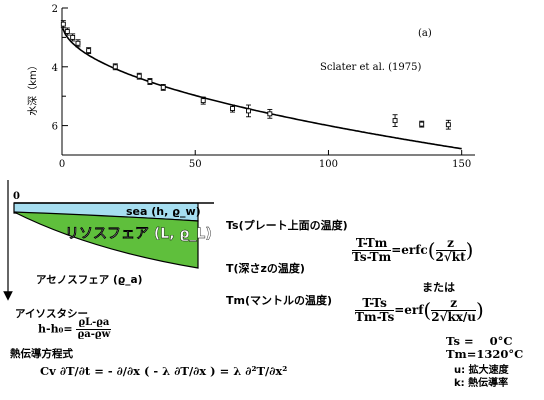 Image resolution: width=544 pixels, height=400 pixels. What do you see at coordinates (33, 88) in the screenshot?
I see `y-axis-label: 水深（km）` at bounding box center [33, 88].